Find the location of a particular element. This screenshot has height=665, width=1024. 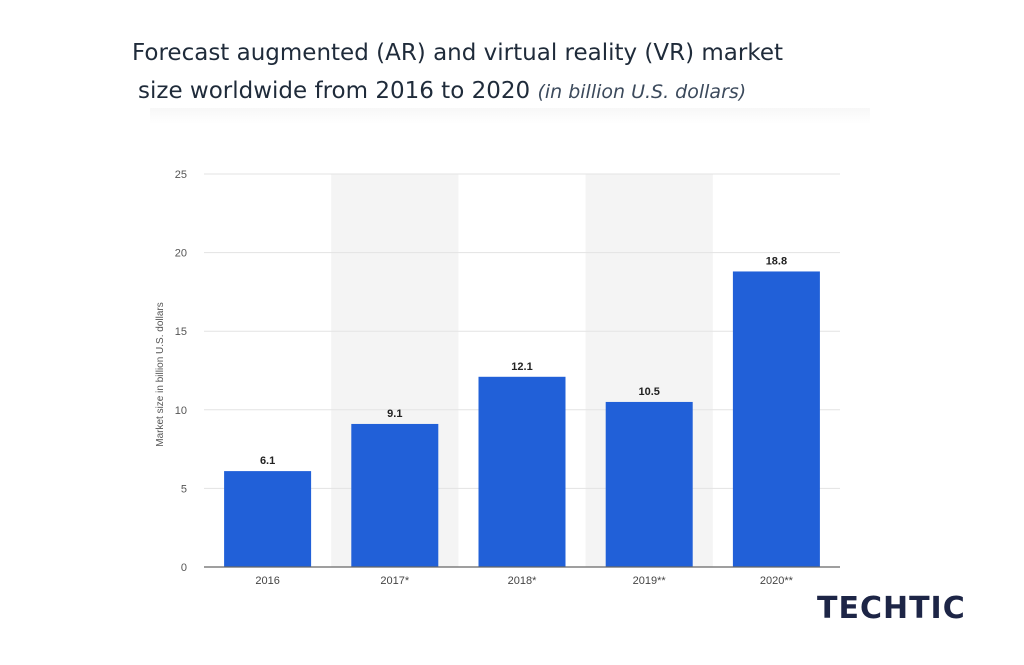

bar-value-label: 12.1 is located at coordinates (521, 367).